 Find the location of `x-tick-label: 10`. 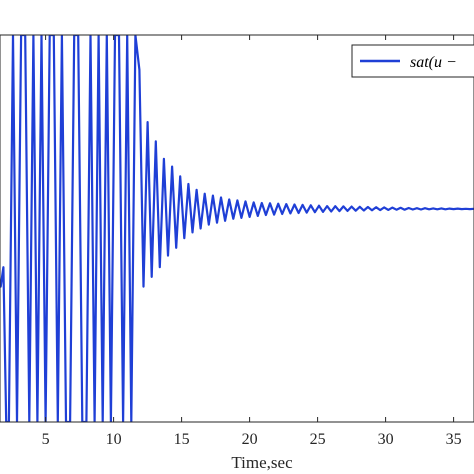

x-tick-label: 10 is located at coordinates (114, 439).